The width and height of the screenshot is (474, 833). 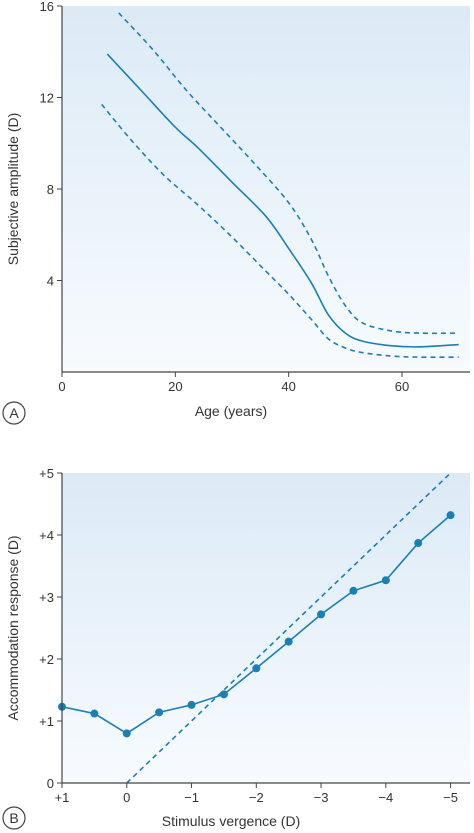 I want to click on x-axis-title-b: Stimulus vergence (D), so click(x=231, y=821).